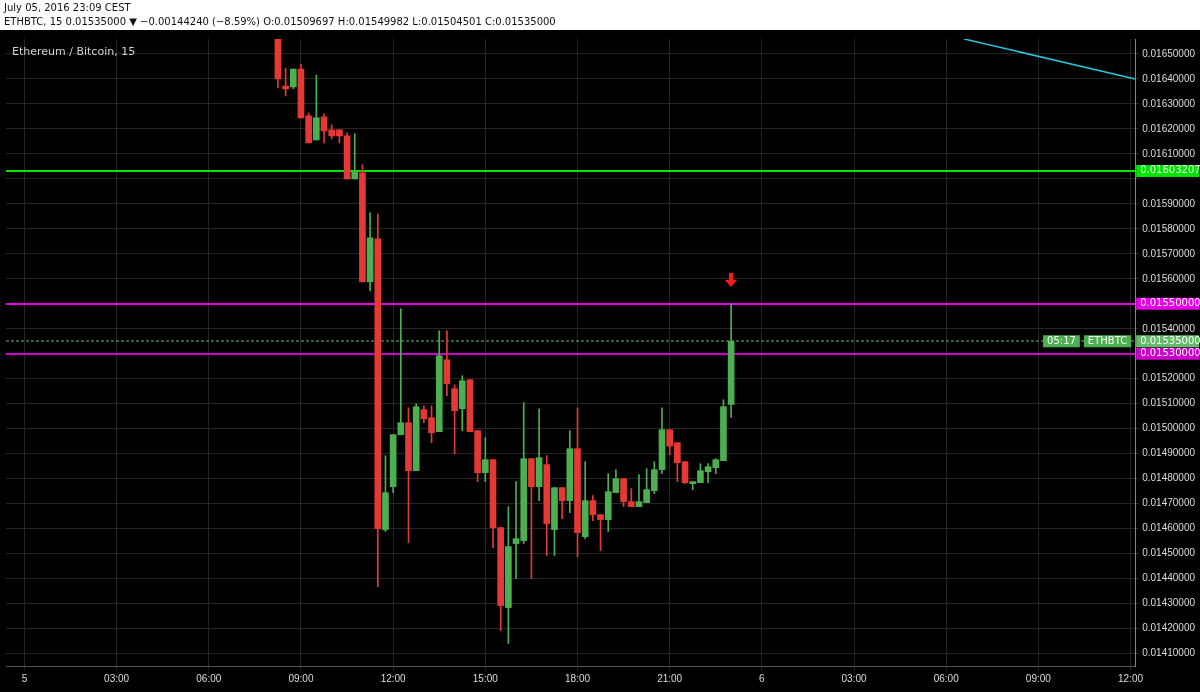 The width and height of the screenshot is (1200, 692). What do you see at coordinates (1169, 503) in the screenshot?
I see `y-tick-label: 0.01470000` at bounding box center [1169, 503].